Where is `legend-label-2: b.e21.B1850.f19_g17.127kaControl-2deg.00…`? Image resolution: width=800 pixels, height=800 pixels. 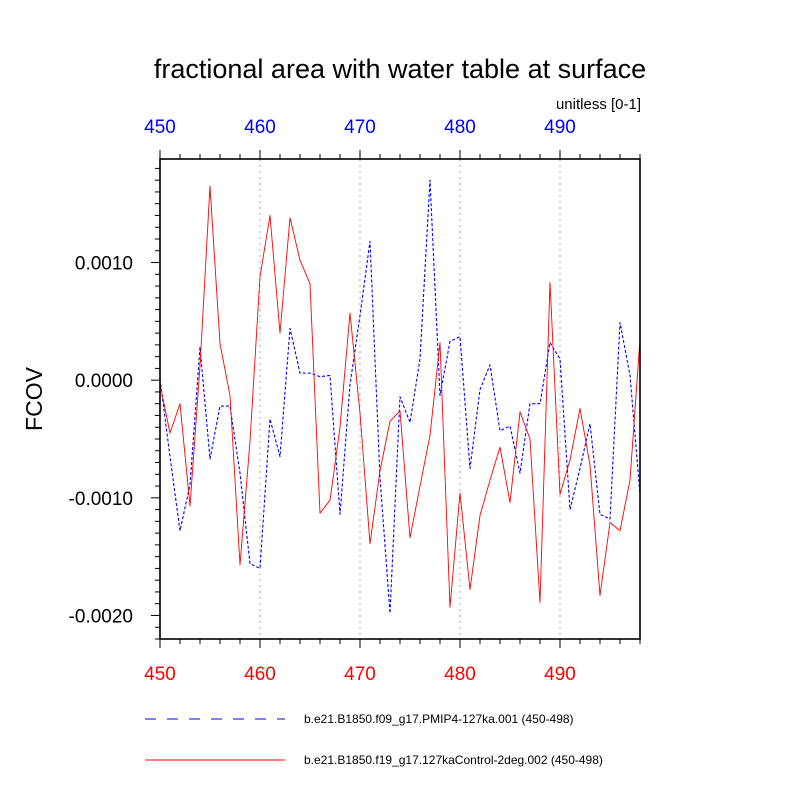
legend-label-2: b.e21.B1850.f19_g17.127kaControl-2deg.00… is located at coordinates (453, 760).